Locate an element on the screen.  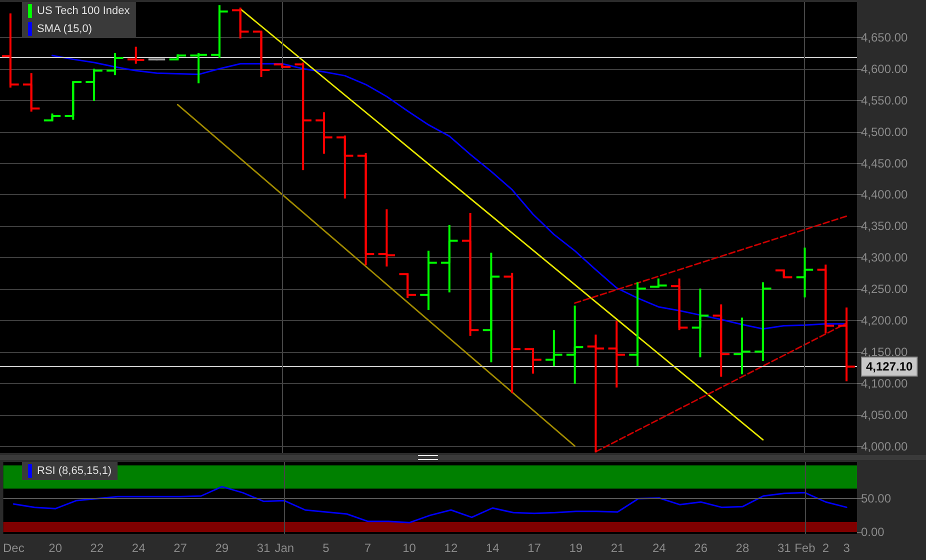
x-tick-label: 22 is located at coordinates (97, 548).